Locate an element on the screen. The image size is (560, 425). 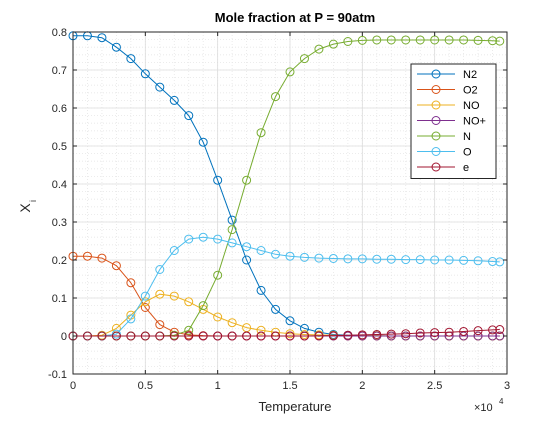
y-tick-label: -0.1 is located at coordinates (57, 375).